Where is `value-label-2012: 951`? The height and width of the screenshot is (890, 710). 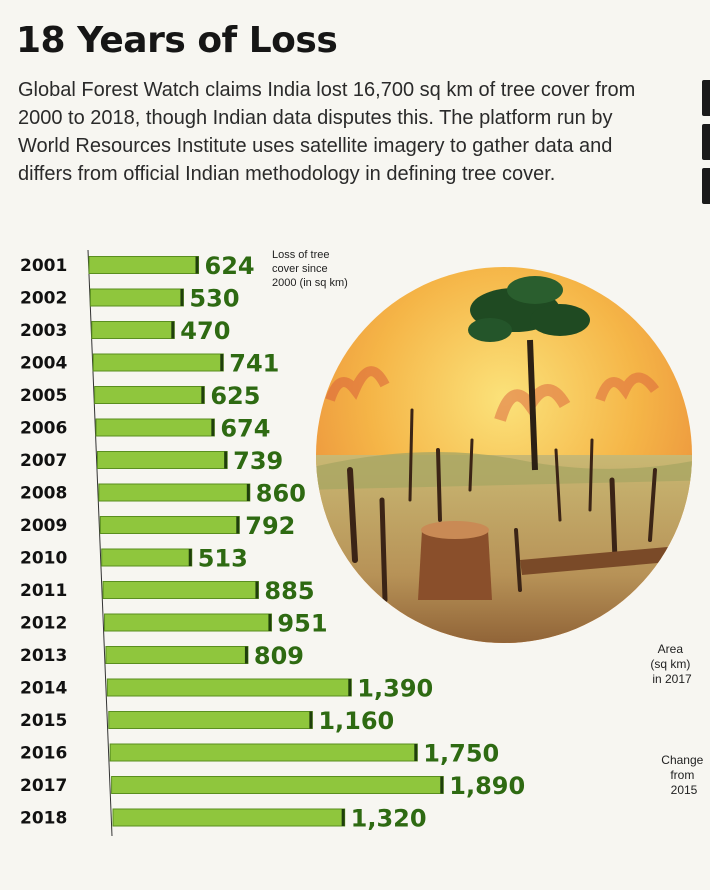 value-label-2012: 951 is located at coordinates (302, 624).